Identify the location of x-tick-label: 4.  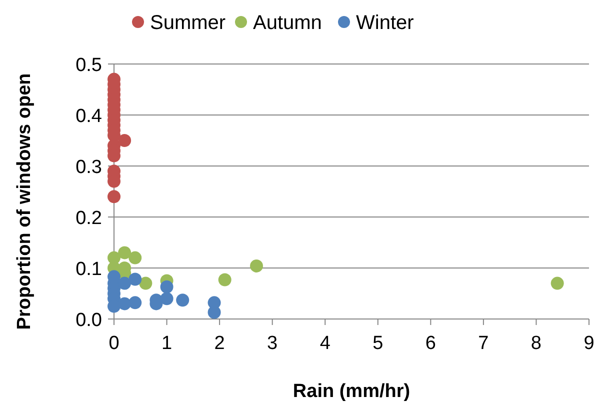
(325, 343).